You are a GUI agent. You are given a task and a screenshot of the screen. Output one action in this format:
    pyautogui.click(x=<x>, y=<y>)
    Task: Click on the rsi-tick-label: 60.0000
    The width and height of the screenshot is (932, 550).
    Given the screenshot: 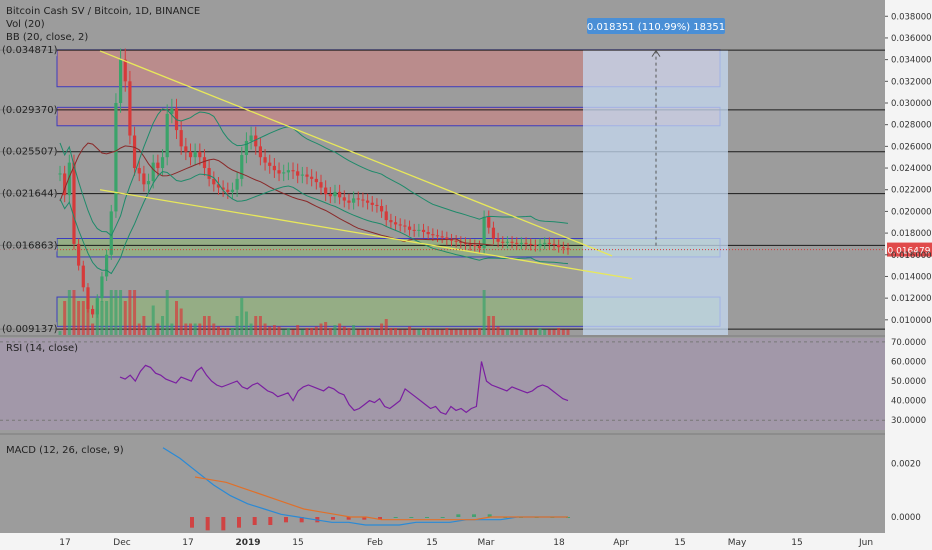 What is the action you would take?
    pyautogui.click(x=908, y=362)
    